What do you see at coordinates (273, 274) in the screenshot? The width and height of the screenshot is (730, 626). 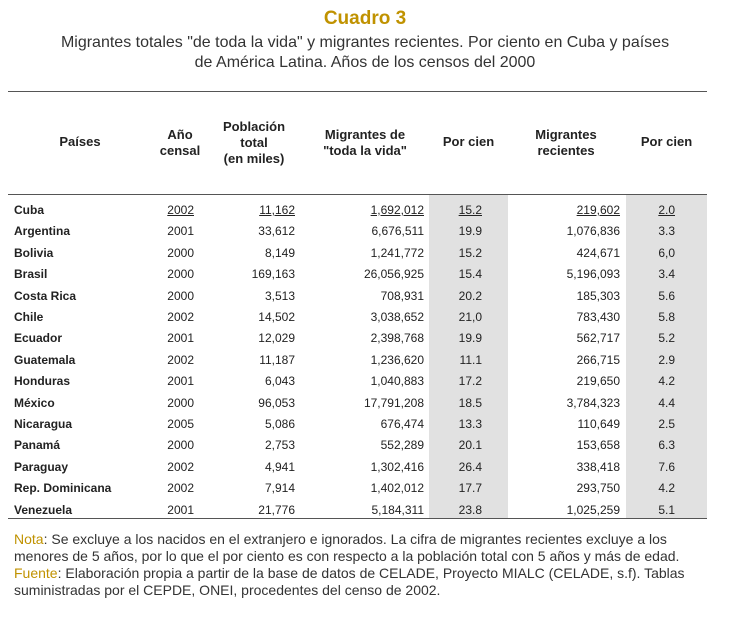 I see `cell-poblacion: 169,163` at bounding box center [273, 274].